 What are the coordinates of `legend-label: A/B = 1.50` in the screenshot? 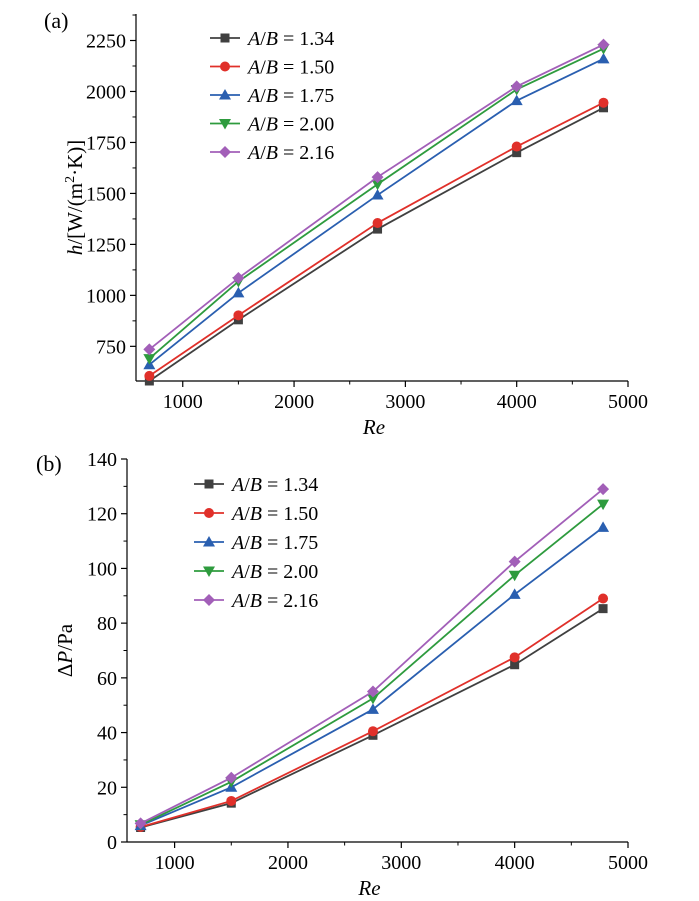 It's located at (290, 68).